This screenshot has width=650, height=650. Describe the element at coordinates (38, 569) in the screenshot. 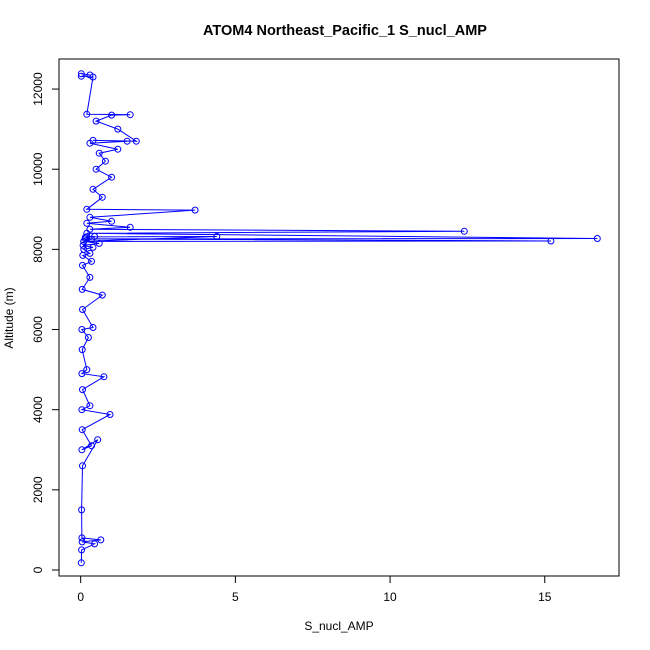

I see `y-tick-label: 0` at that location.